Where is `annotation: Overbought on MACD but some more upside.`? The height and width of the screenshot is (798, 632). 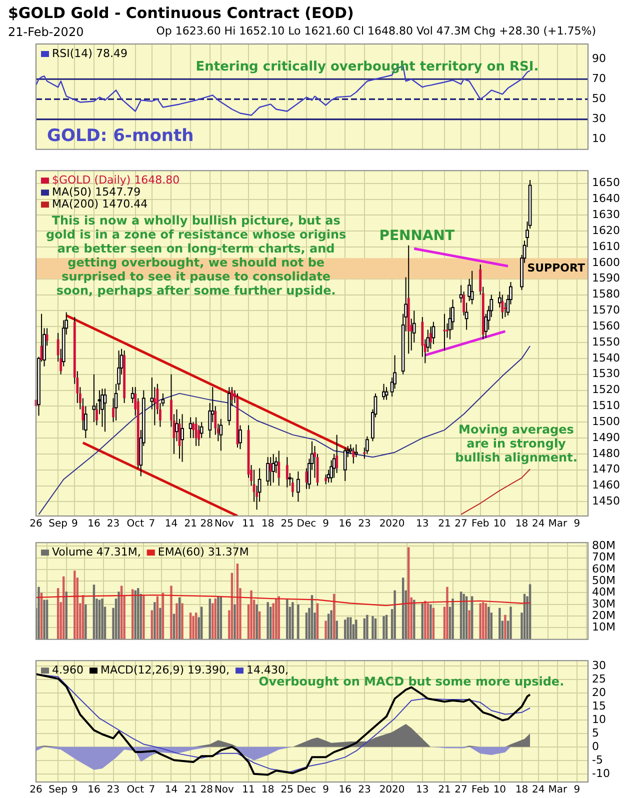 annotation: Overbought on MACD but some more upside. is located at coordinates (411, 681).